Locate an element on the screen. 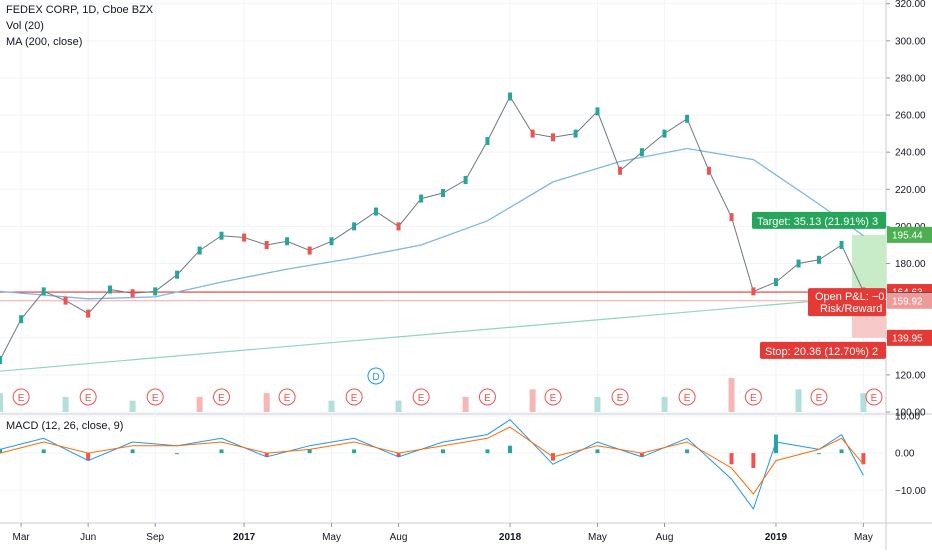  time-tick-label: Jun is located at coordinates (88, 537).